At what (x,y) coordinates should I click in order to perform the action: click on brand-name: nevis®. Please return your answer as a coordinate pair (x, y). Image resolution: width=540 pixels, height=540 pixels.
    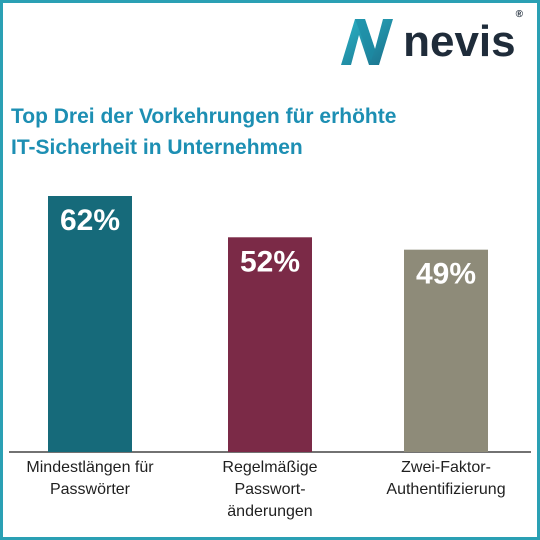
    Looking at the image, I should click on (463, 37).